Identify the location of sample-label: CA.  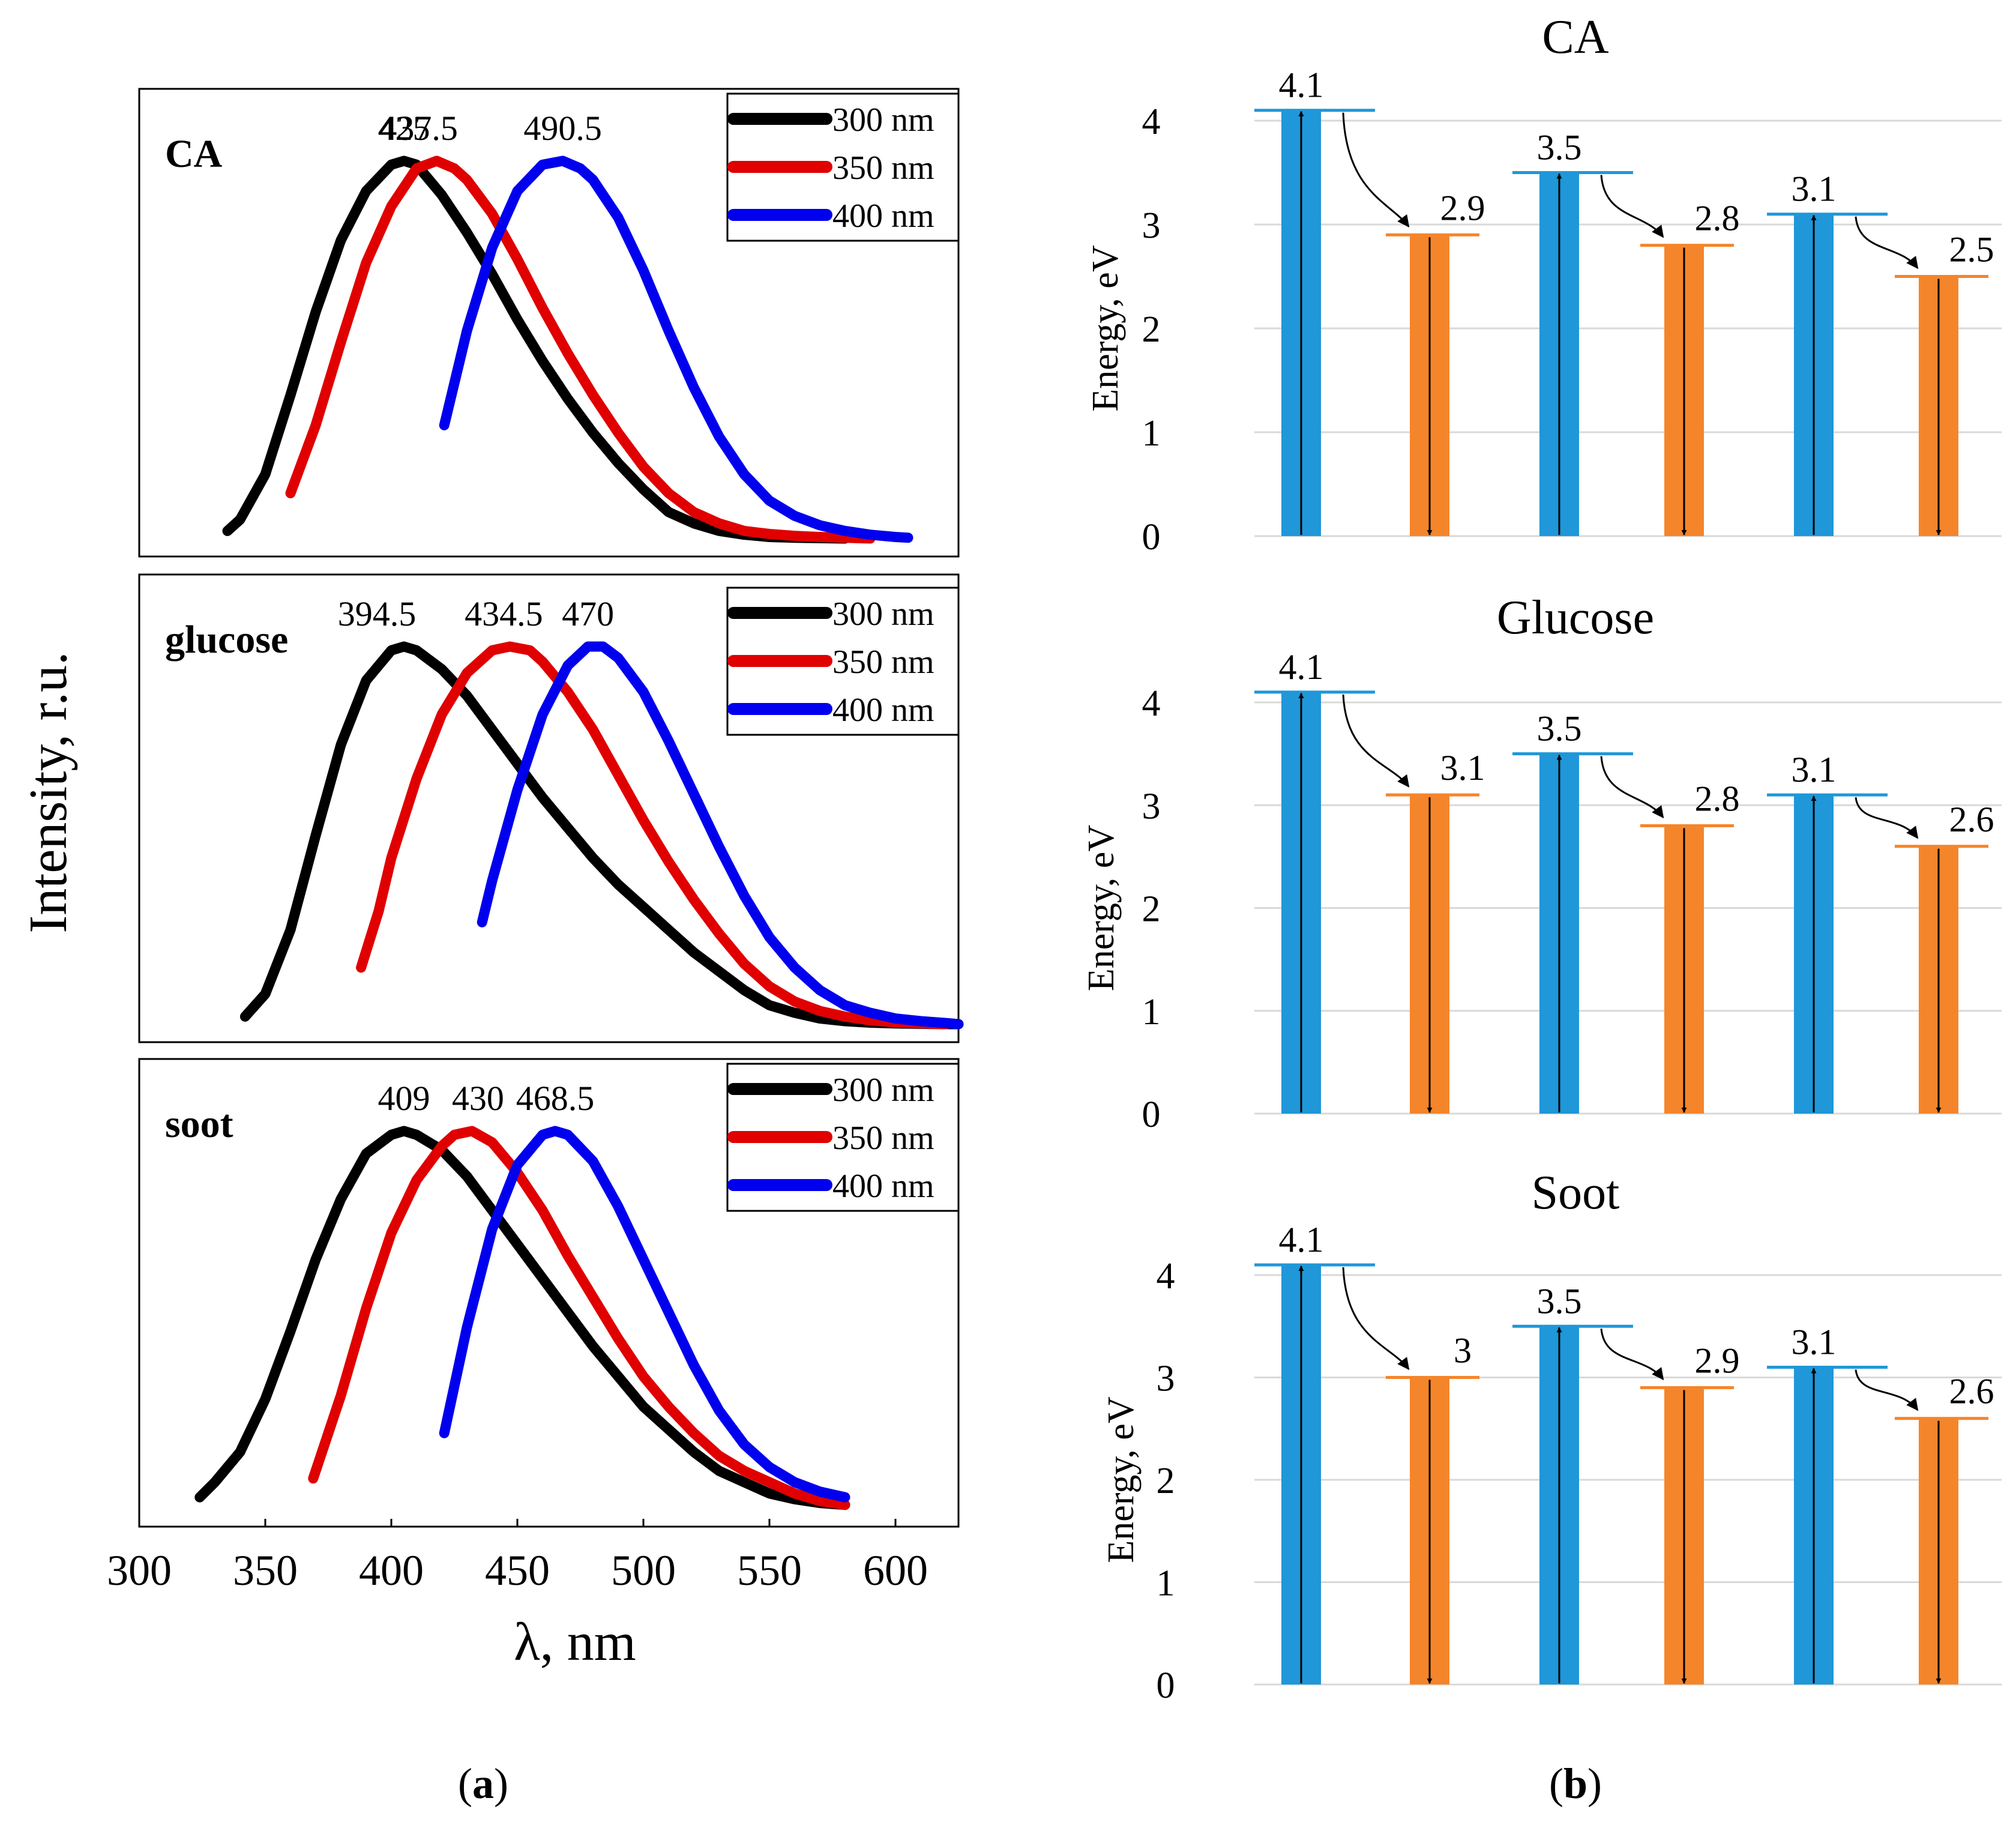
(194, 154).